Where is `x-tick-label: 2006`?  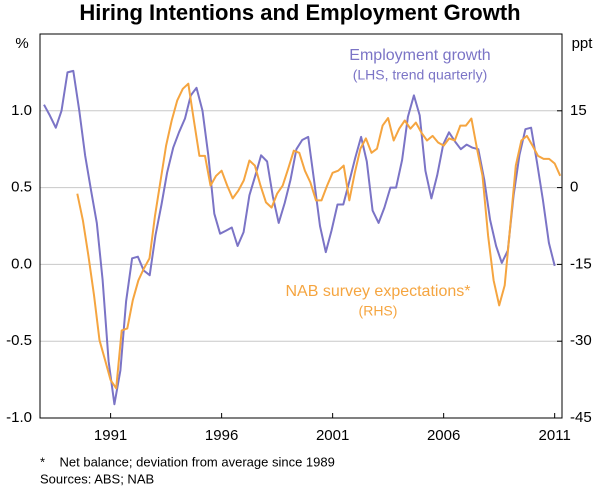 x-tick-label: 2006 is located at coordinates (443, 435).